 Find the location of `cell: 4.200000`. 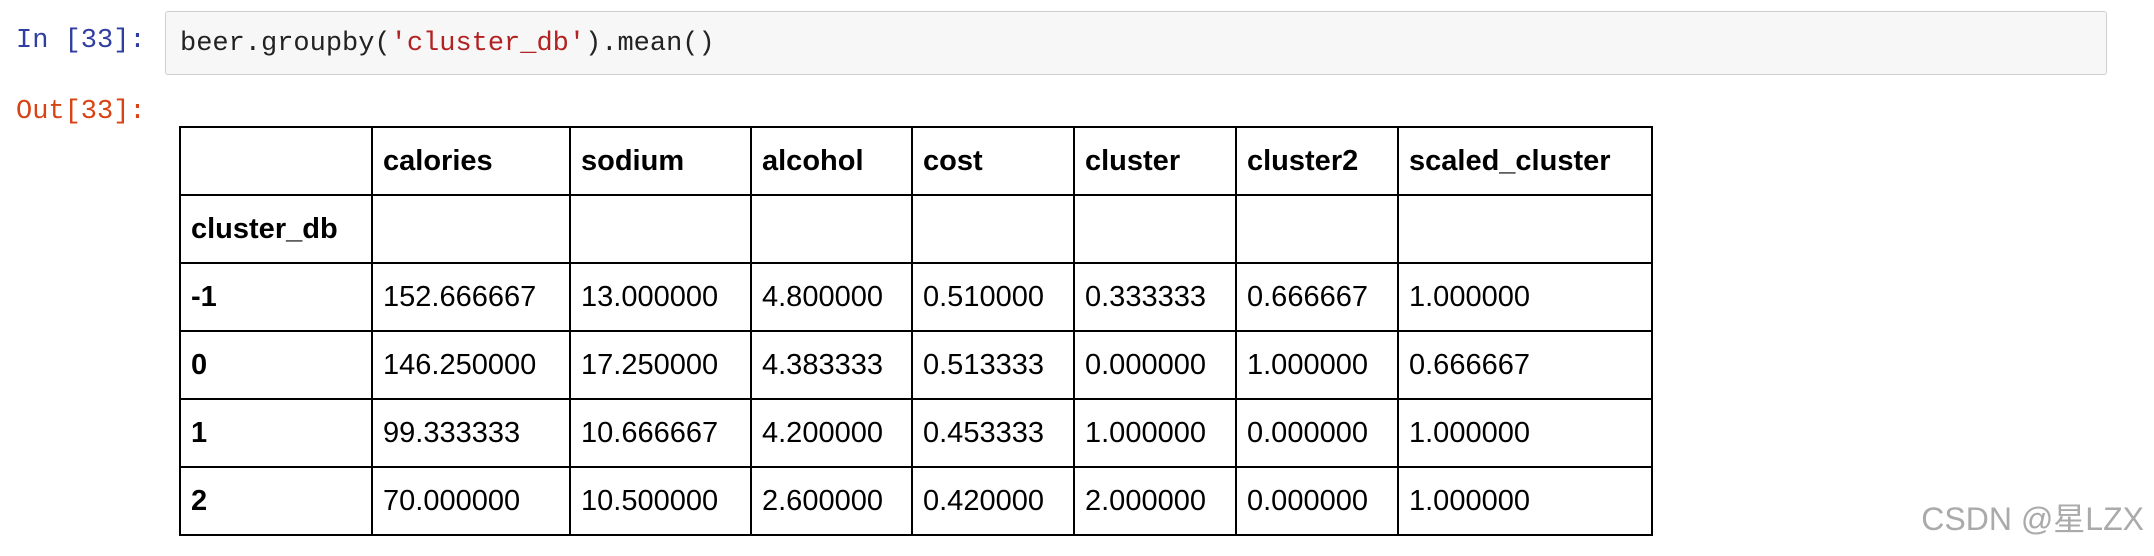

cell: 4.200000 is located at coordinates (831, 433).